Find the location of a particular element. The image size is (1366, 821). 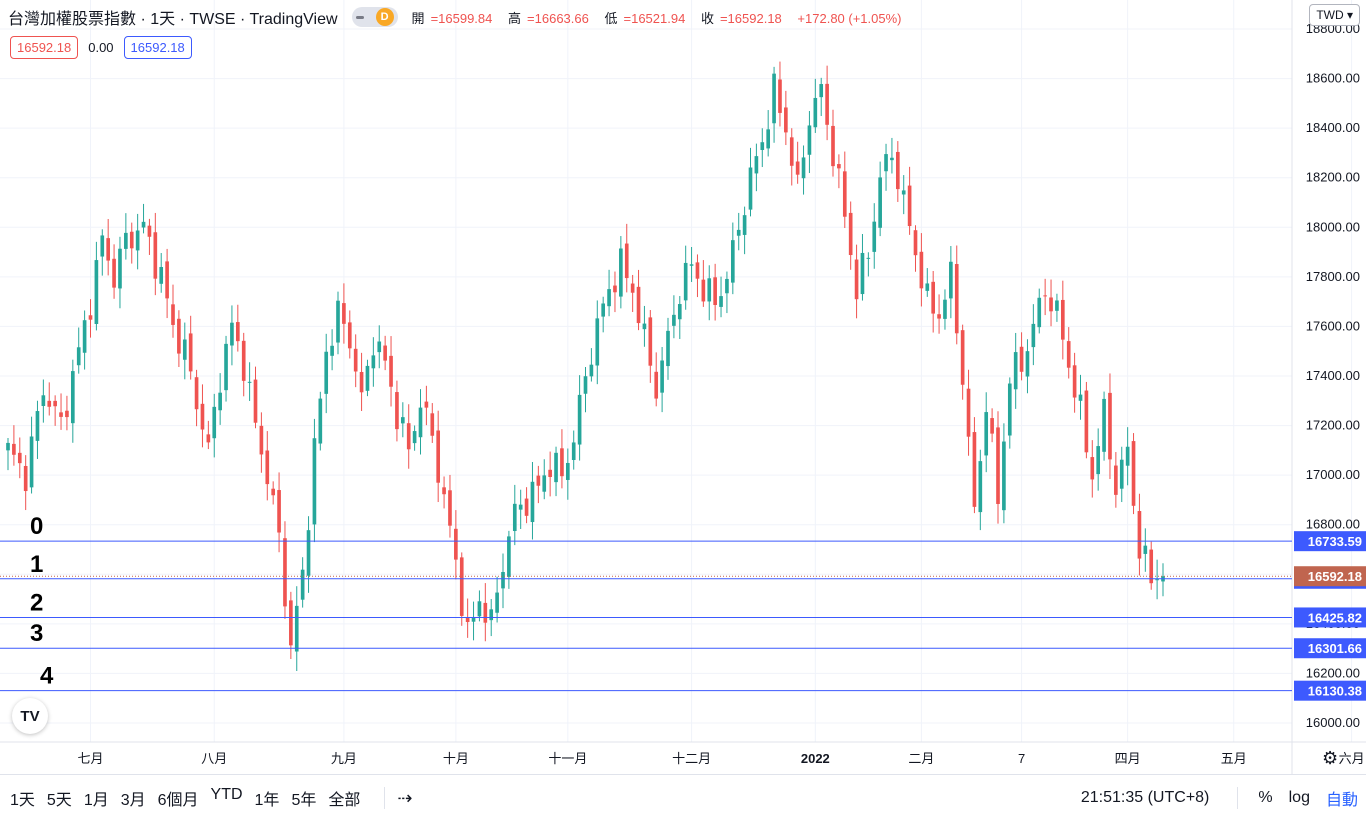

calendar-icon: ⇢ is located at coordinates (405, 797).